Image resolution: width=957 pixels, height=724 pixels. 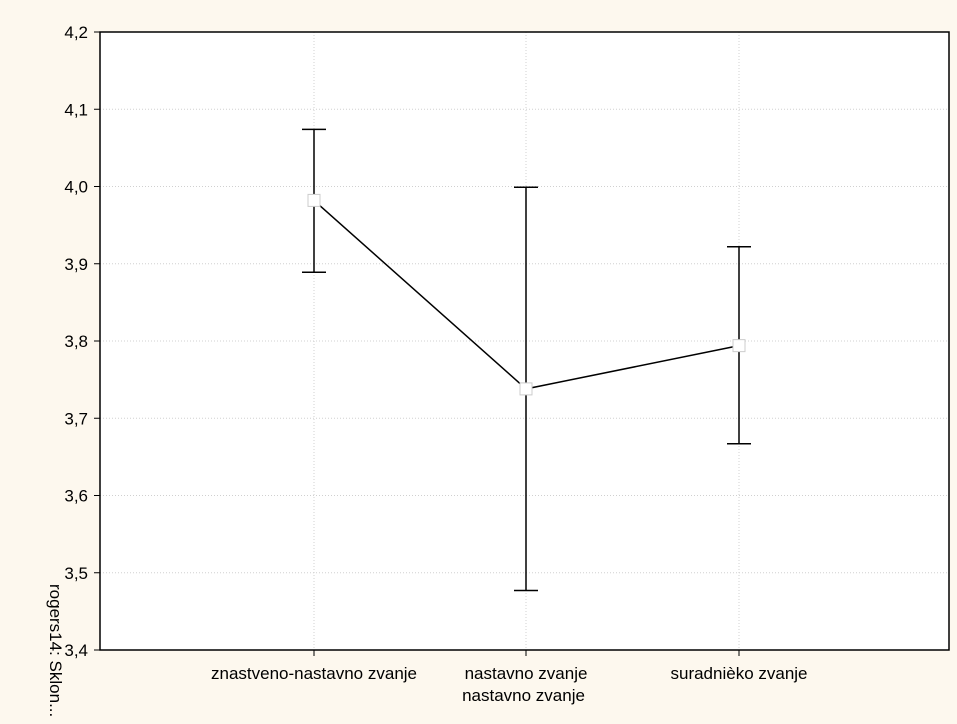 I want to click on x-tick-label: suradnièko zvanje, so click(x=738, y=673).